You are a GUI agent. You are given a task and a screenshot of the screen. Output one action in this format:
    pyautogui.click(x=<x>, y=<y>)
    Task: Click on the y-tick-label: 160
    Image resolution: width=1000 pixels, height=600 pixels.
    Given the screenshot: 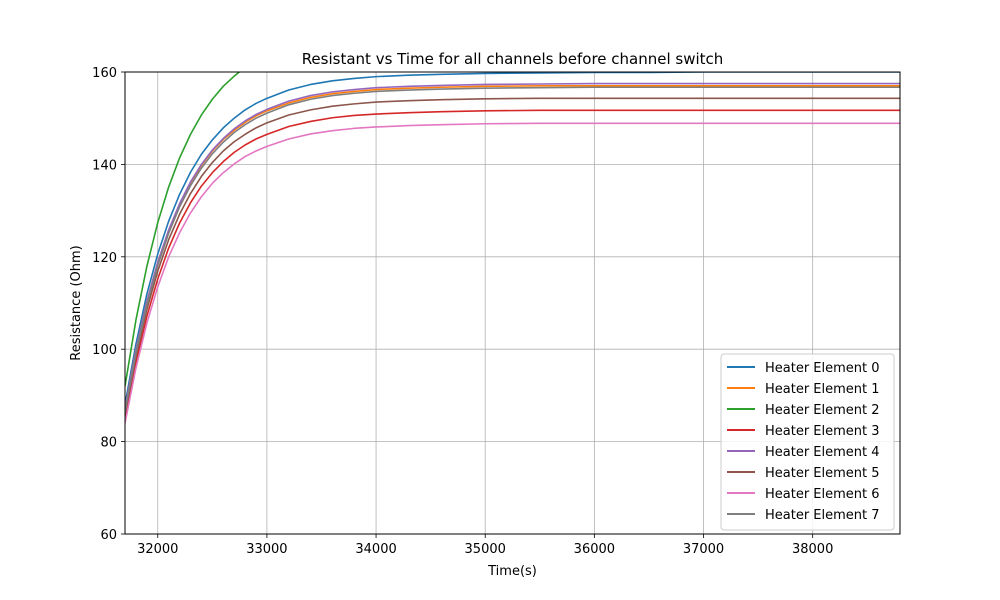 What is the action you would take?
    pyautogui.click(x=104, y=73)
    